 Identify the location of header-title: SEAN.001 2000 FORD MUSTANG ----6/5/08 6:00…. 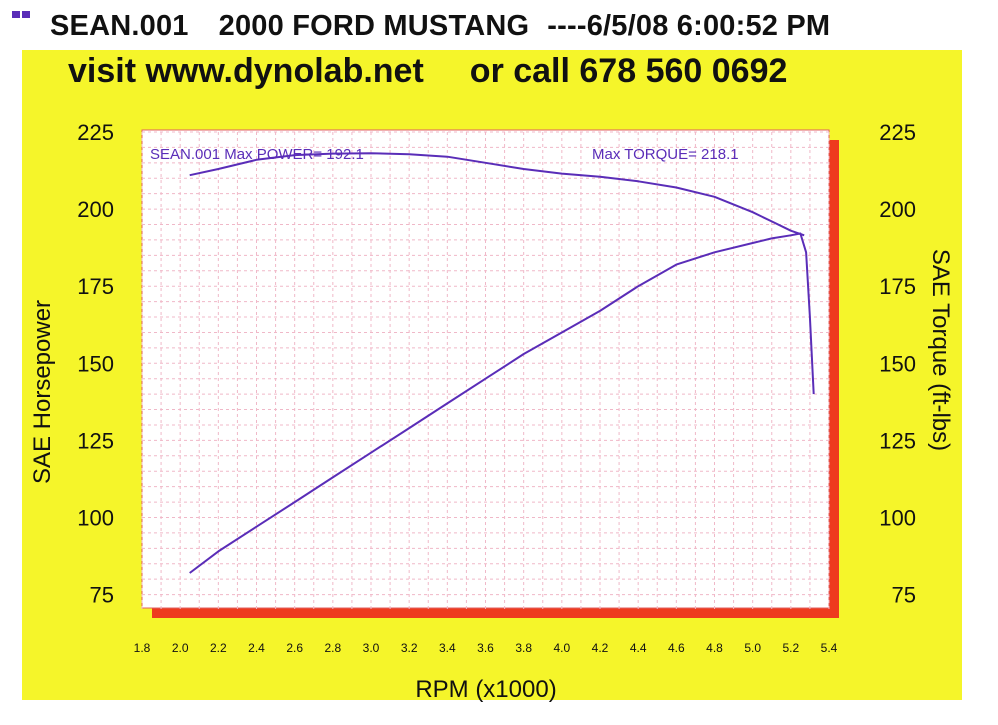
(440, 26).